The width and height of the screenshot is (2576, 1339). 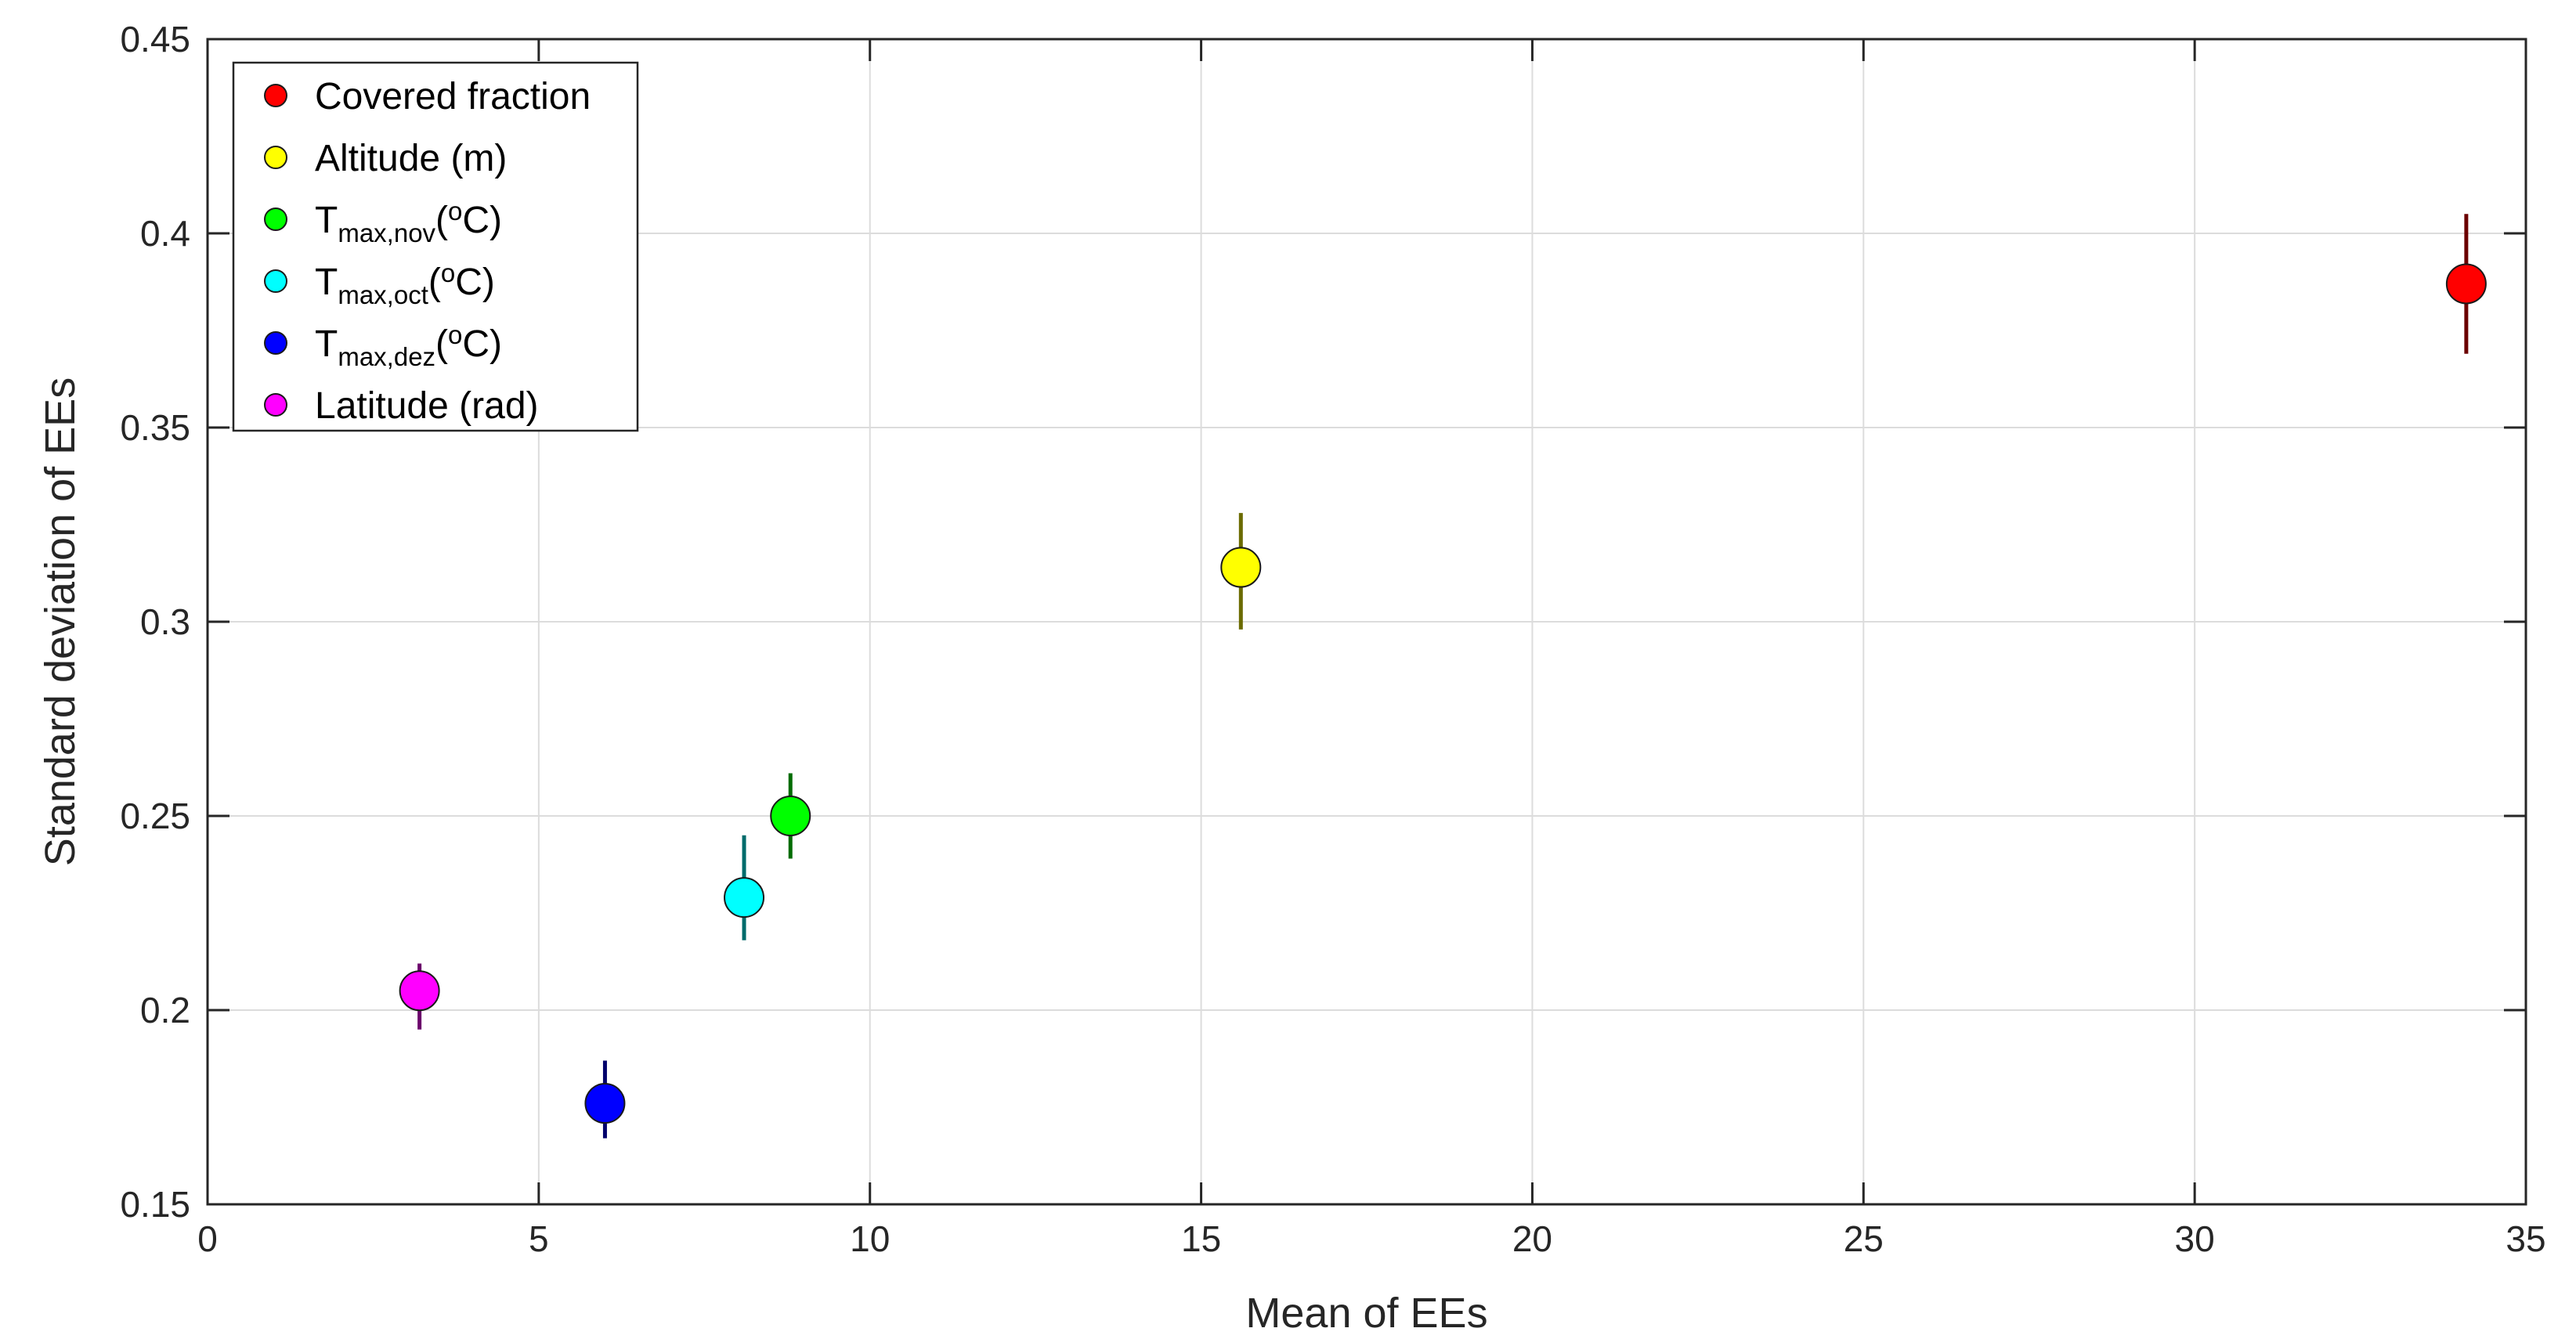 I want to click on y-tick-label: 0.3, so click(x=165, y=621).